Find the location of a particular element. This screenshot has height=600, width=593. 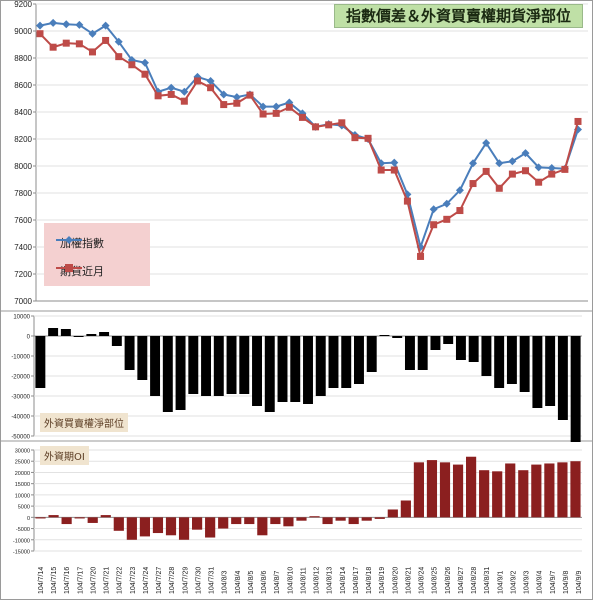

legend-item-futures: 期貨近月 is located at coordinates (80, 271).